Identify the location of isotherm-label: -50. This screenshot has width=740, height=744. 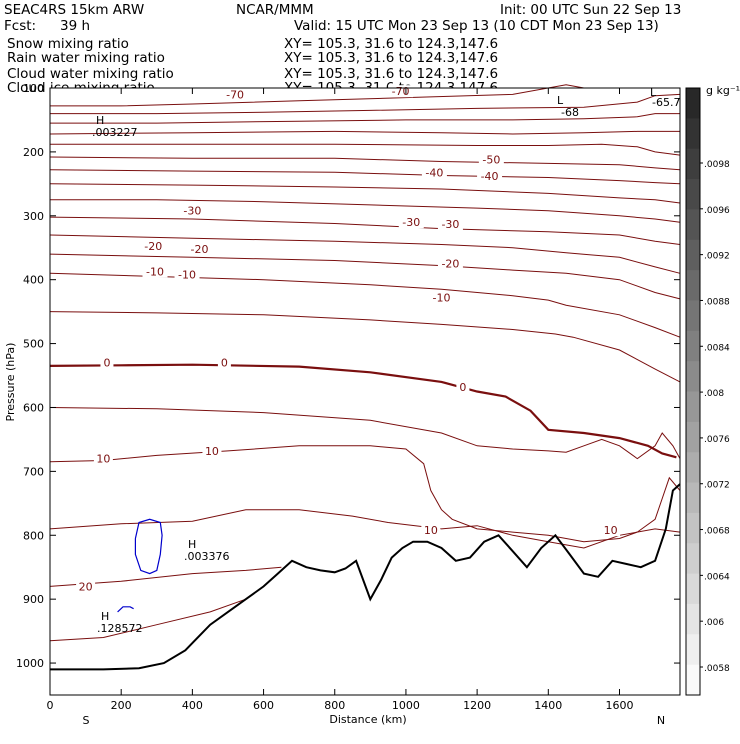
(491, 160).